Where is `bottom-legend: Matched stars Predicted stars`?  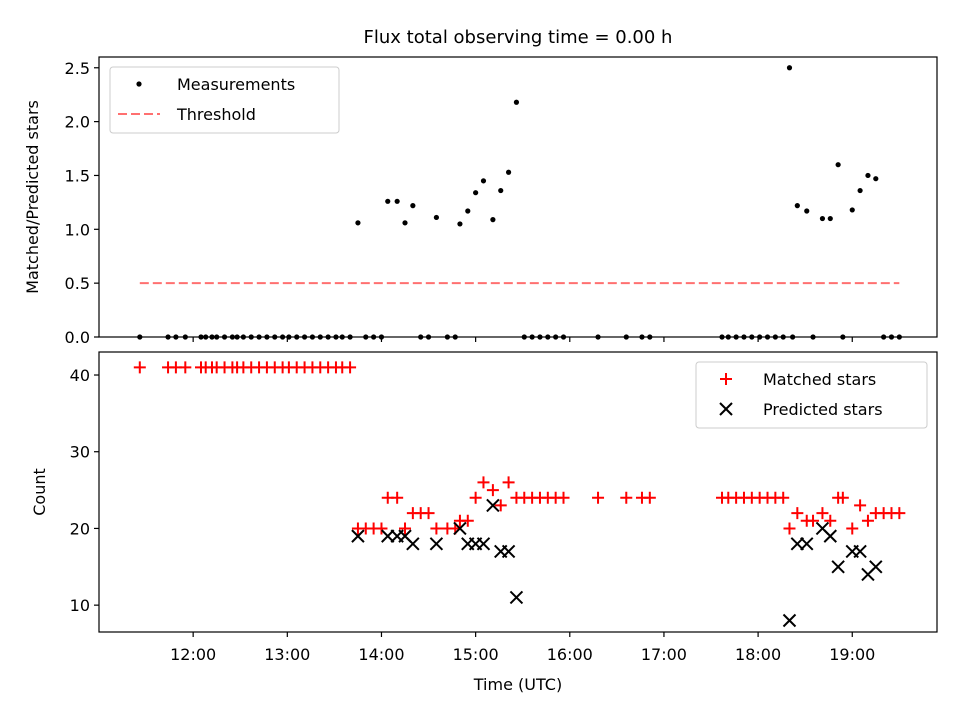
bottom-legend: Matched stars Predicted stars is located at coordinates (811, 395).